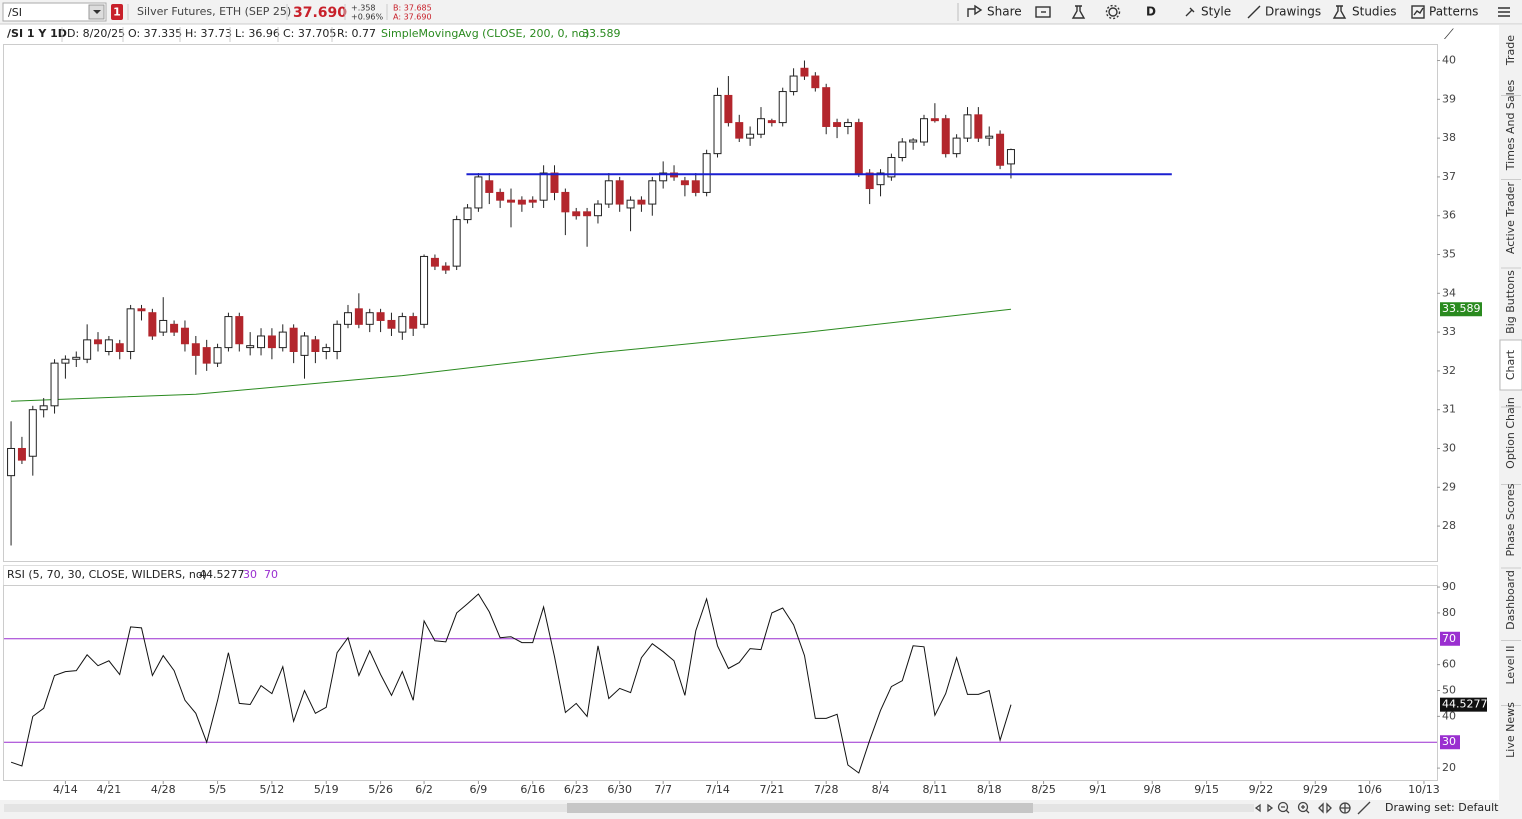 This screenshot has width=1522, height=819. Describe the element at coordinates (250, 574) in the screenshot. I see `rsi-oversold-label: 30` at that location.